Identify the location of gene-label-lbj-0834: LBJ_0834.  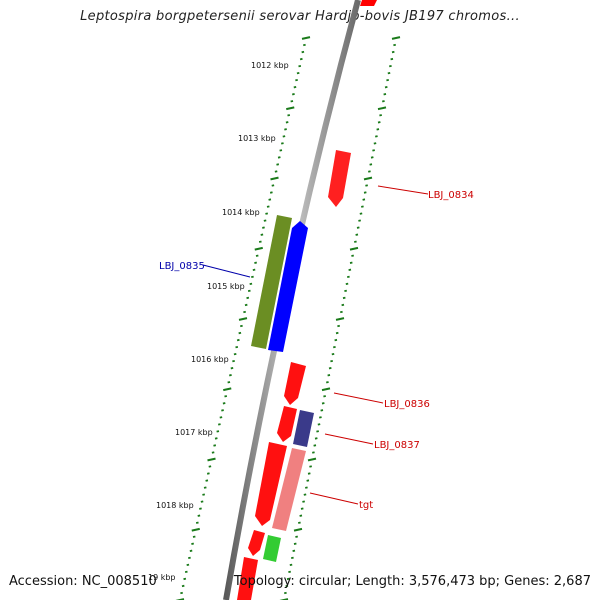
(451, 195).